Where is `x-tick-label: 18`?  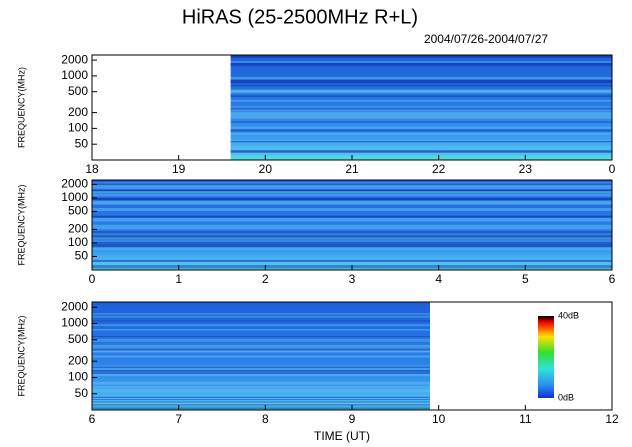 x-tick-label: 18 is located at coordinates (92, 169).